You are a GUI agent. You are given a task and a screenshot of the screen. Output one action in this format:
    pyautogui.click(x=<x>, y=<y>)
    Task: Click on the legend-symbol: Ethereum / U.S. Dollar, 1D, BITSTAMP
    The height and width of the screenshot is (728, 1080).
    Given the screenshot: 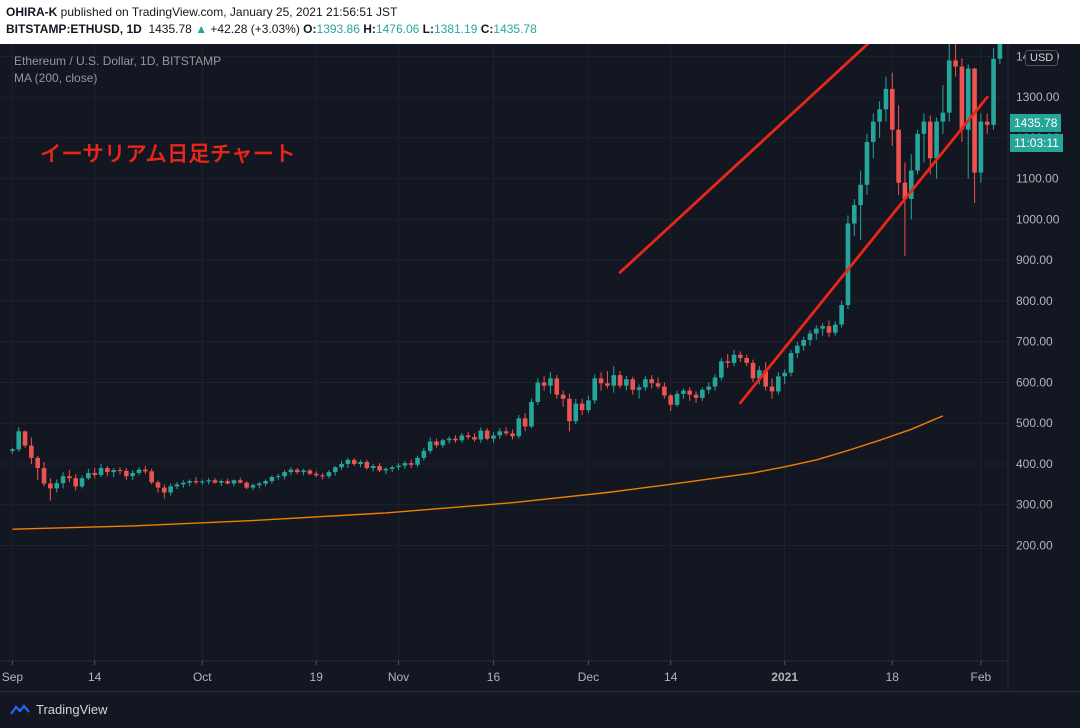 What is the action you would take?
    pyautogui.click(x=118, y=61)
    